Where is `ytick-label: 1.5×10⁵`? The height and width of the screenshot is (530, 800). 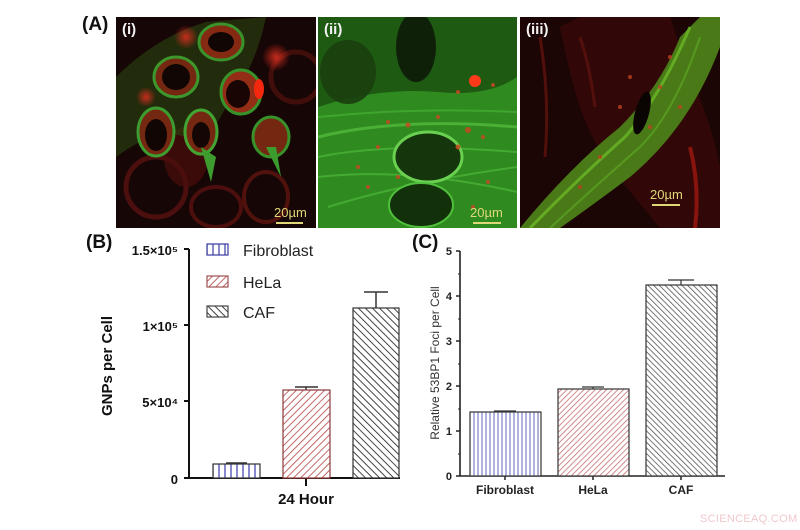
ytick-label: 1.5×10⁵ is located at coordinates (155, 250).